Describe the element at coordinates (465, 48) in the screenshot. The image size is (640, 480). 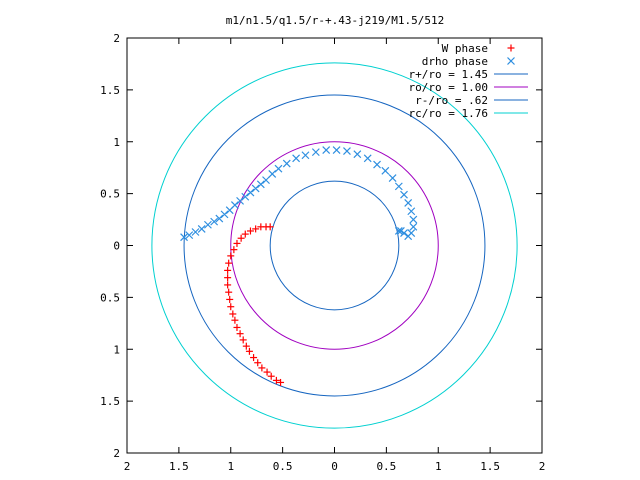
I see `legend-entry-label: W phase` at that location.